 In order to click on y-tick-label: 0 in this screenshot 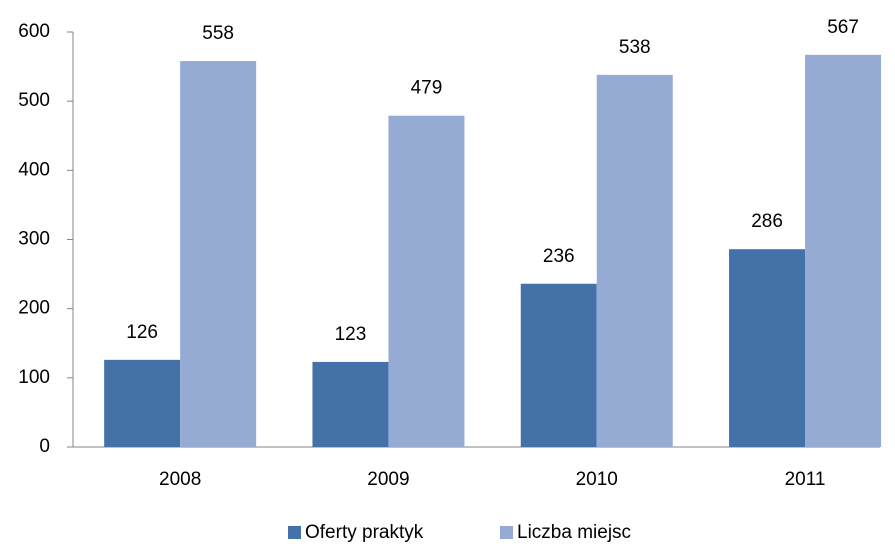, I will do `click(44, 446)`.